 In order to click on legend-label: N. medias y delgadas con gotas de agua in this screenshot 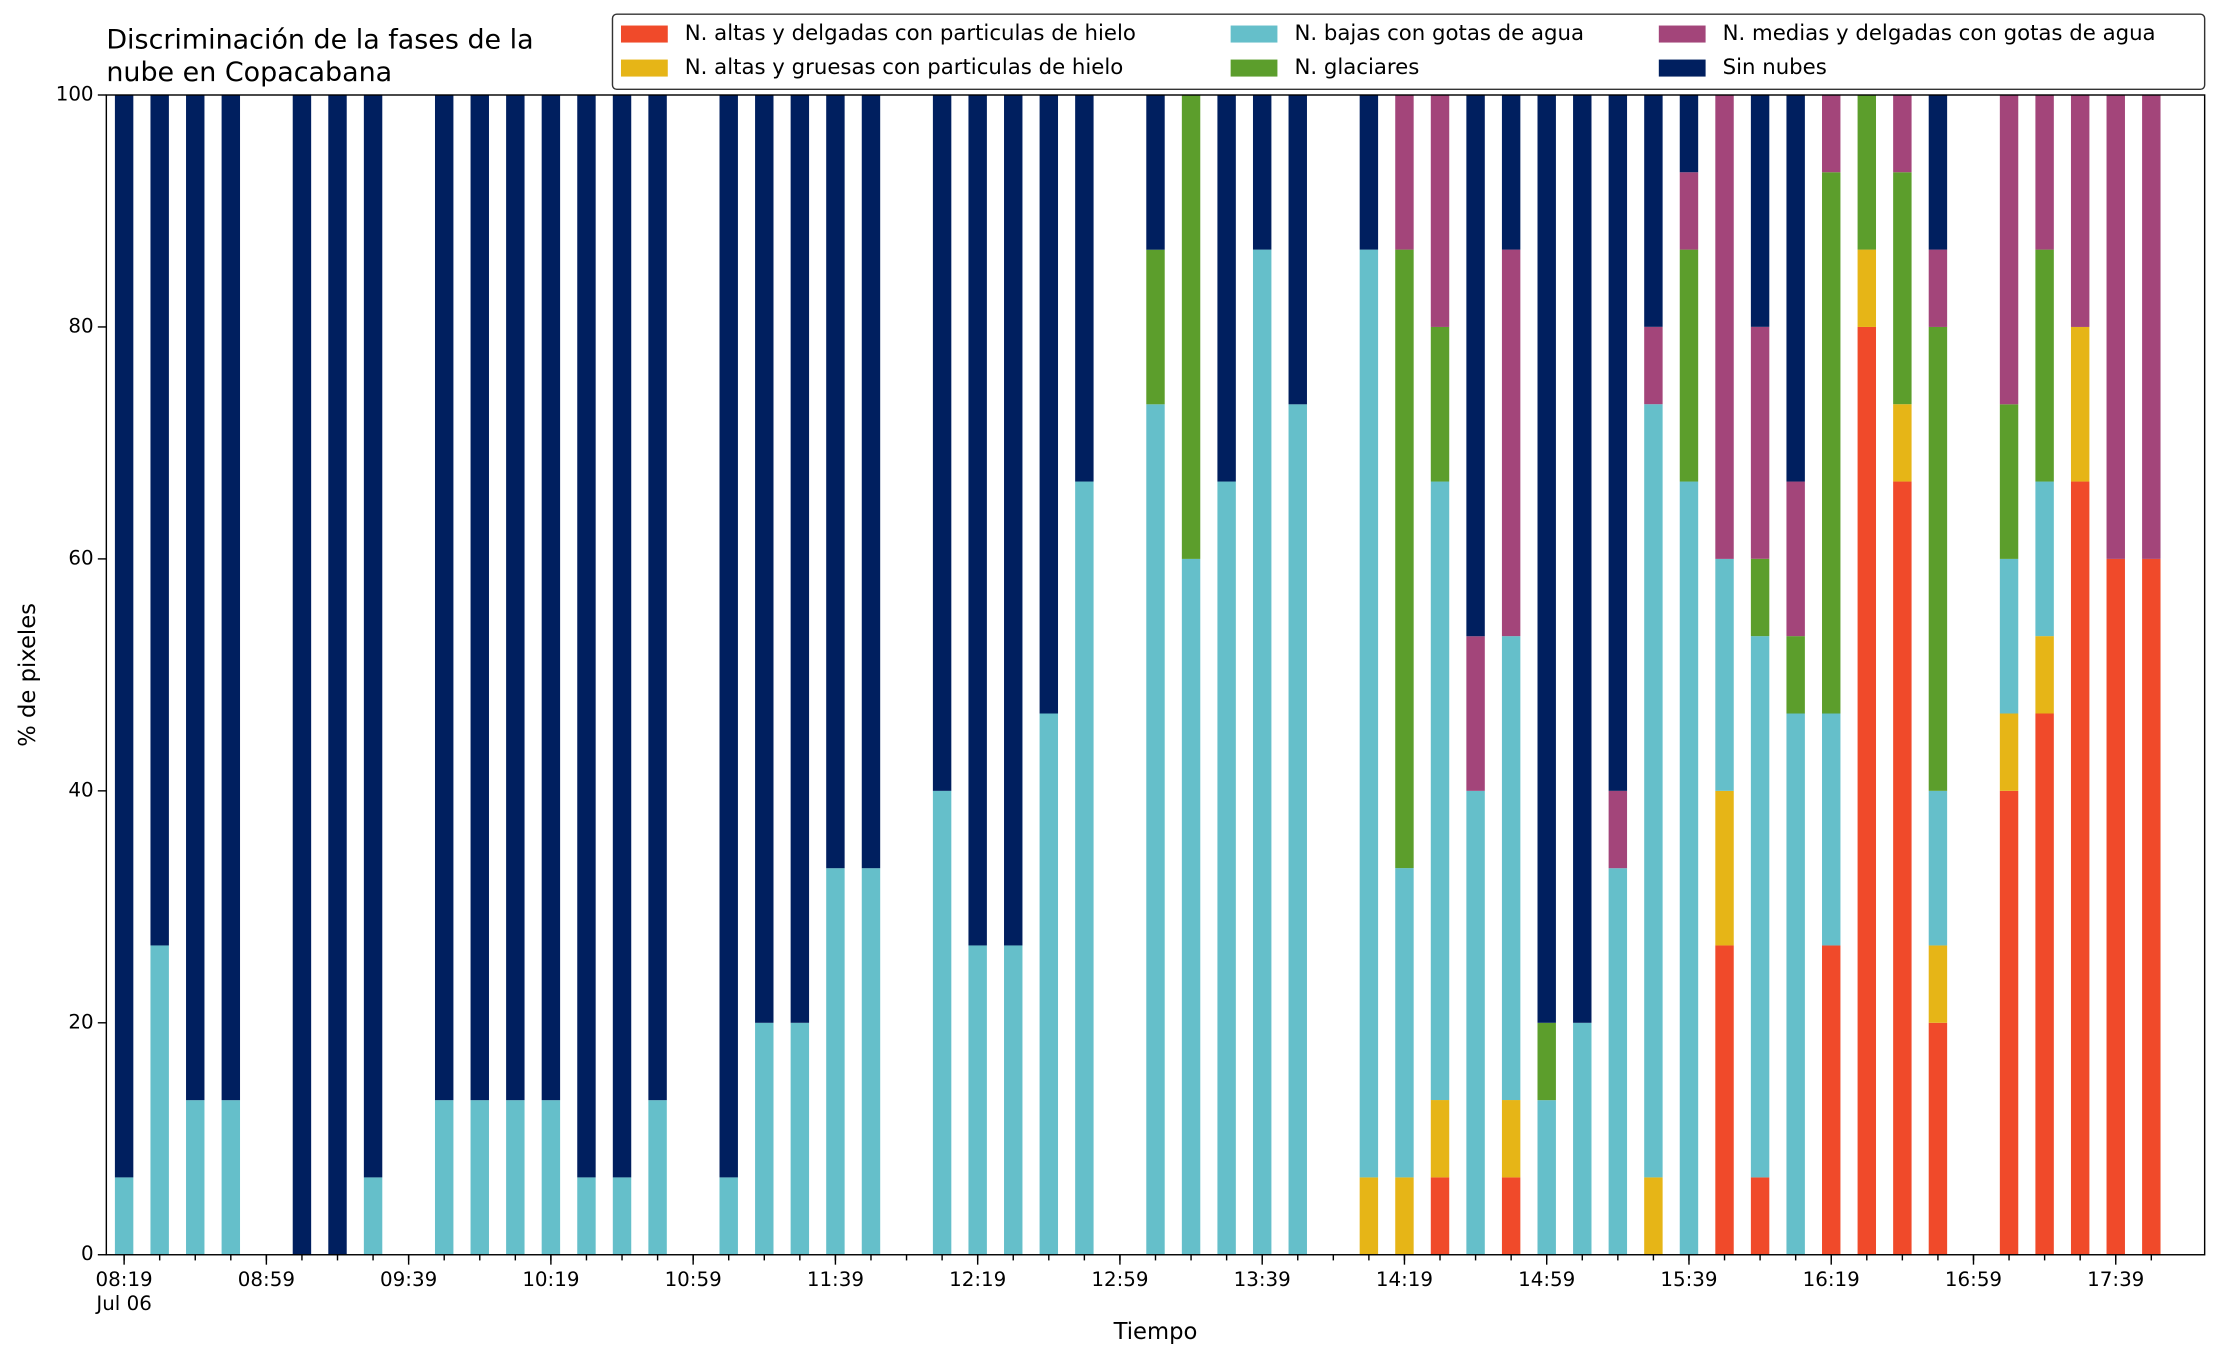, I will do `click(1939, 33)`.